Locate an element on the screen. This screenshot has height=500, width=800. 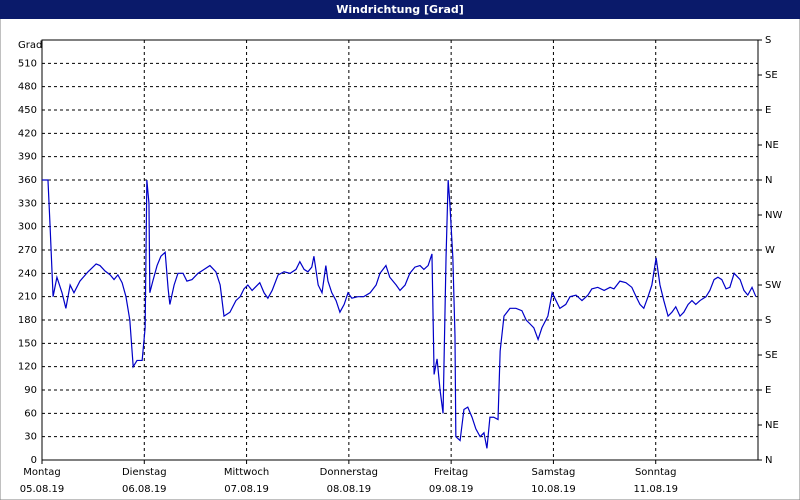
y-tick-label: 390 is located at coordinates (27, 157).